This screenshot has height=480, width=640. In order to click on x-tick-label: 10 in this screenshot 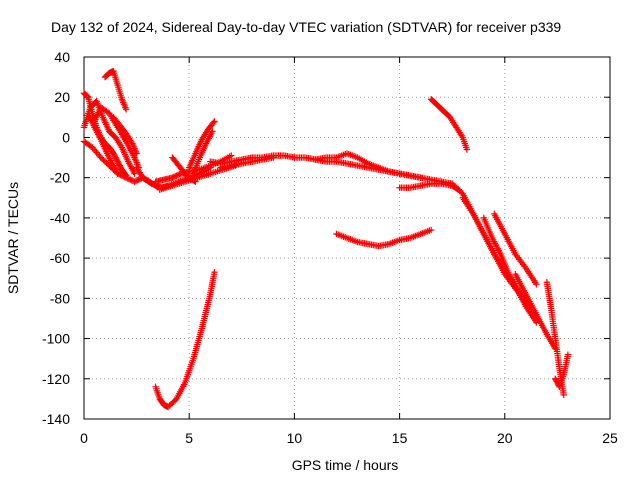, I will do `click(295, 438)`.